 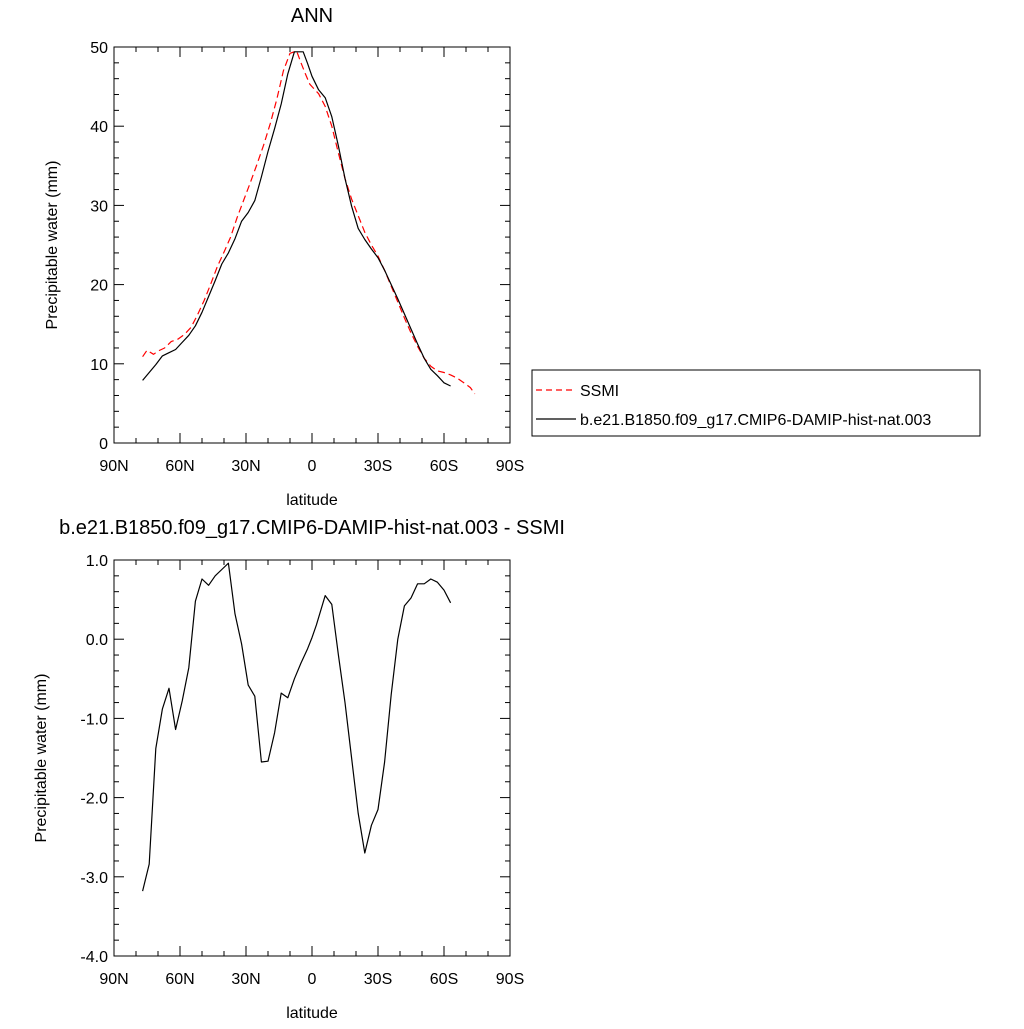 What do you see at coordinates (99, 48) in the screenshot?
I see `y-tick-label: 50` at bounding box center [99, 48].